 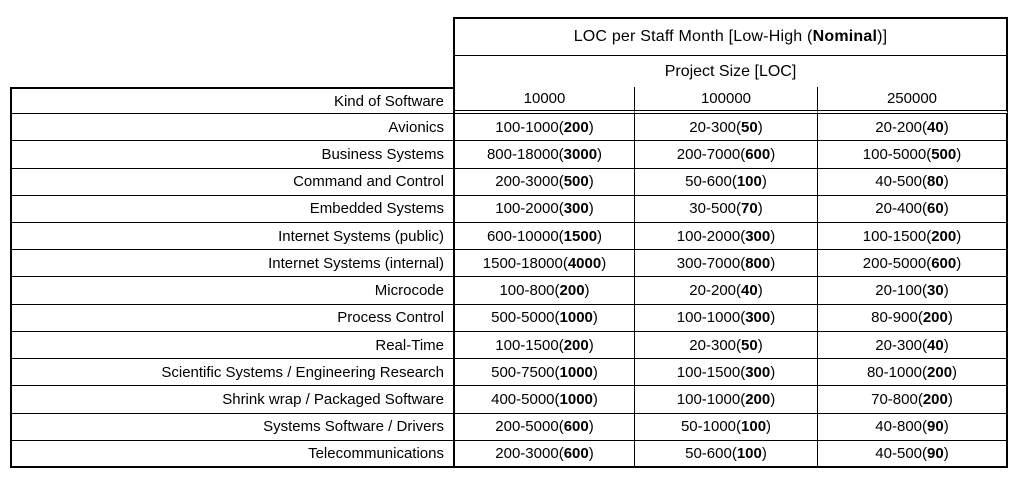 What do you see at coordinates (899, 427) in the screenshot?
I see `cell-text: 40-800` at bounding box center [899, 427].